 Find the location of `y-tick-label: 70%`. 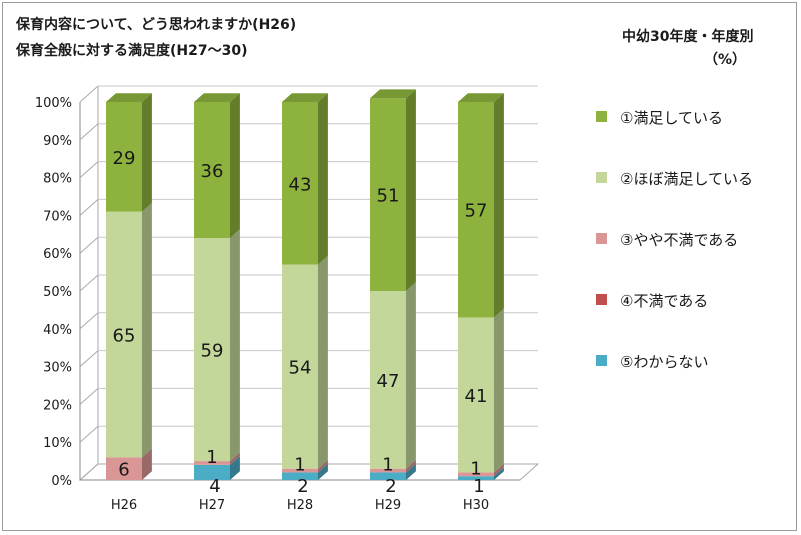

y-tick-label: 70% is located at coordinates (57, 216).